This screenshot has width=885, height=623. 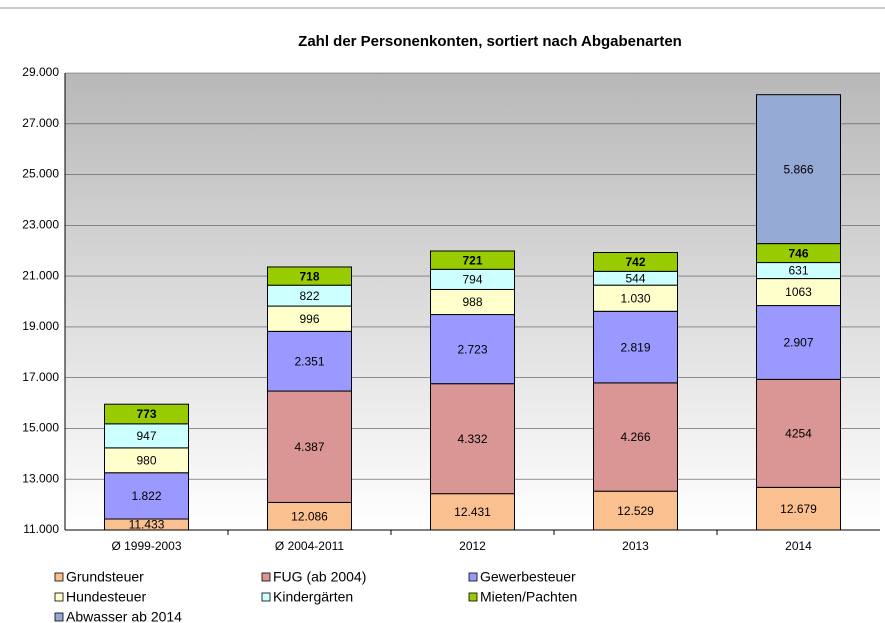 What do you see at coordinates (40, 428) in the screenshot?
I see `y-tick-label: 15.000` at bounding box center [40, 428].